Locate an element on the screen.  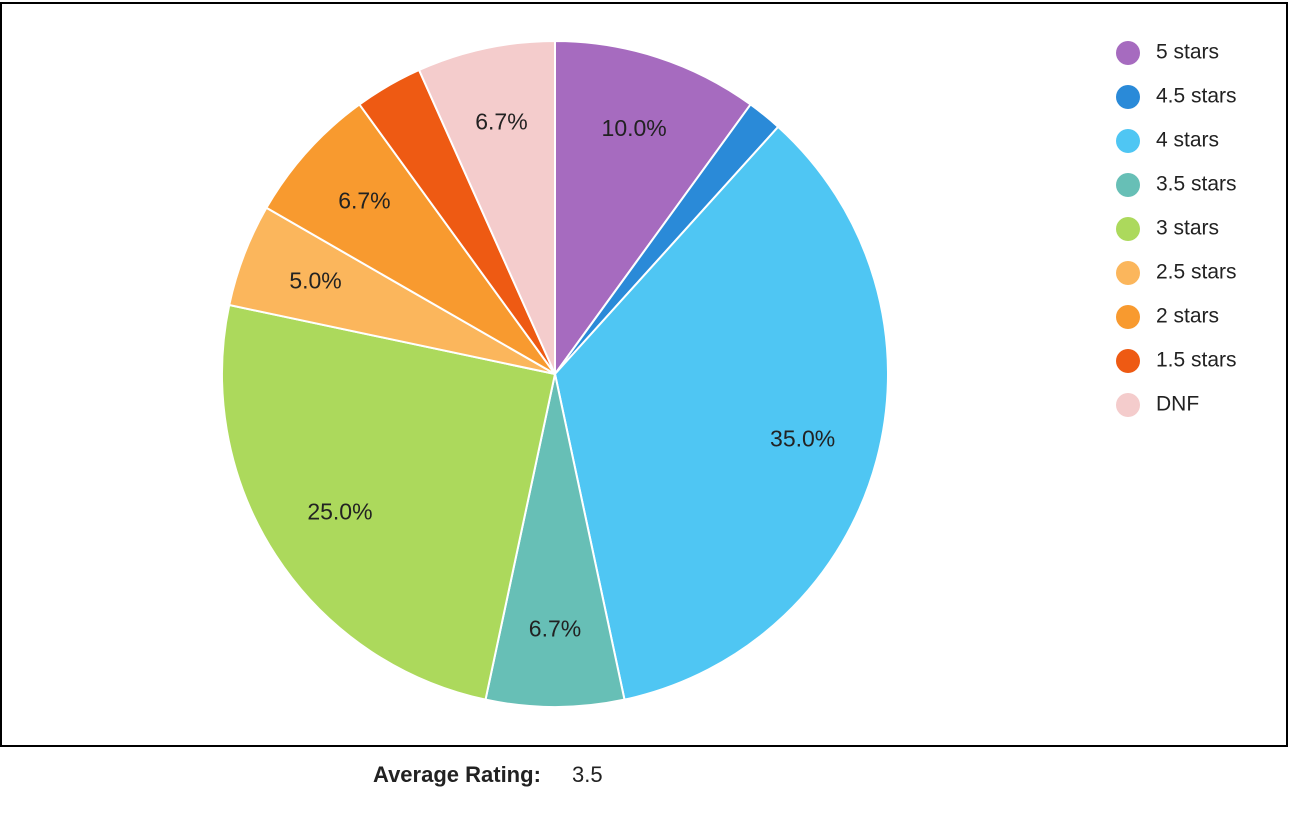
summary-value: 3.5 is located at coordinates (587, 774).